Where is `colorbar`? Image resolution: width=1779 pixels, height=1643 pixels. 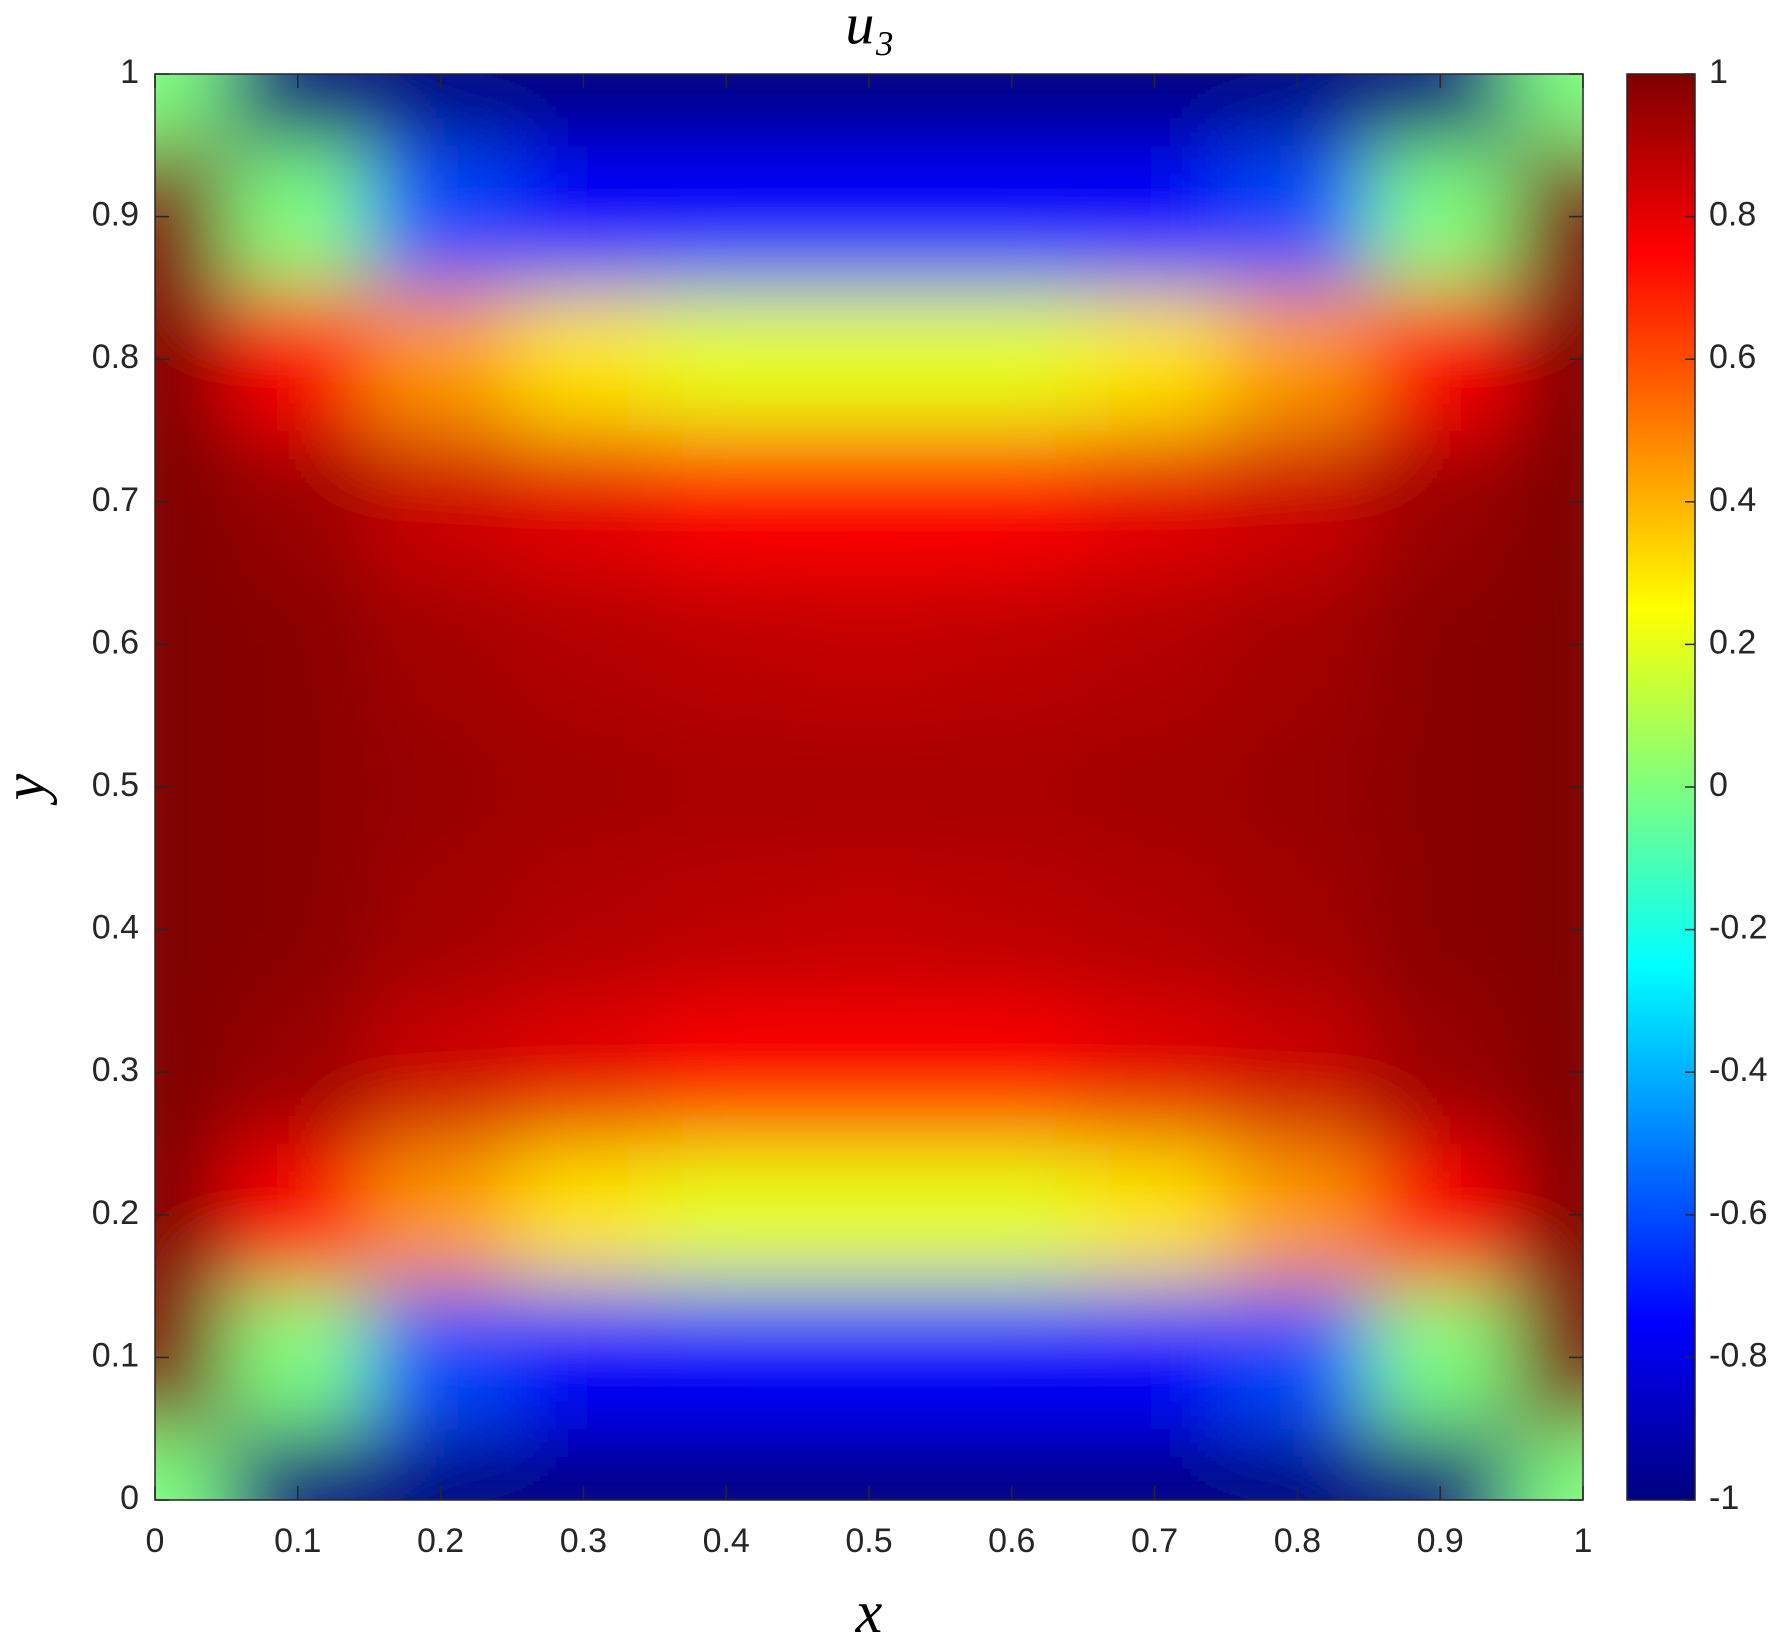
colorbar is located at coordinates (1661, 787).